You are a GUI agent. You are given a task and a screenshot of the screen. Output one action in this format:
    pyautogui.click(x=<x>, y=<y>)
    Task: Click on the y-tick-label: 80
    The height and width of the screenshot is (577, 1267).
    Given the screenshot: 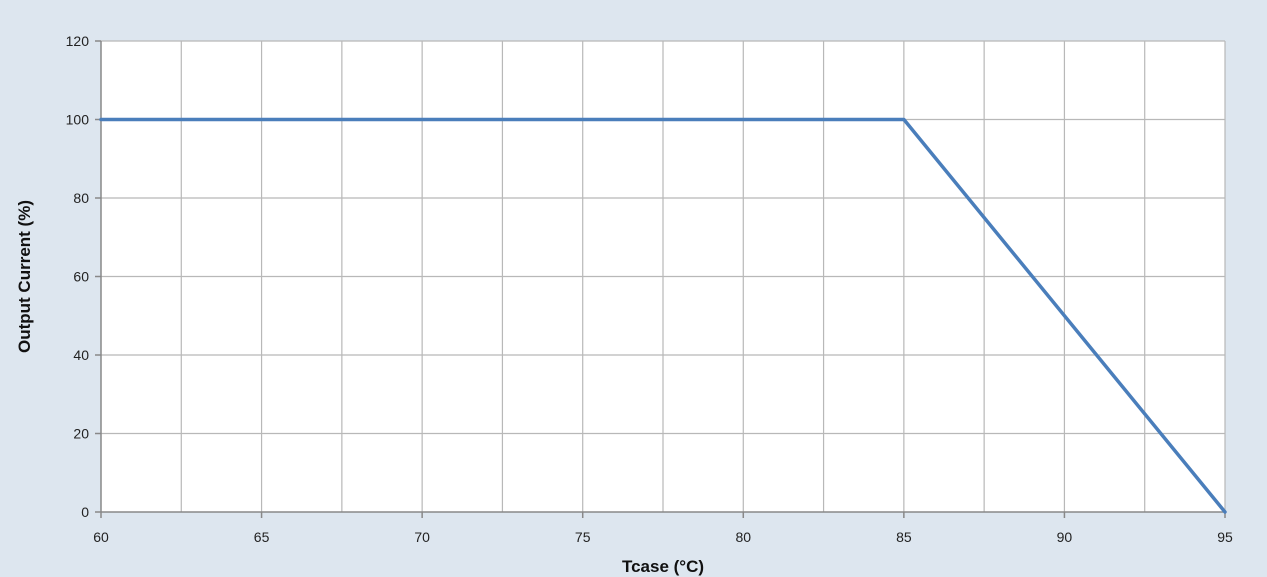 What is the action you would take?
    pyautogui.click(x=81, y=198)
    